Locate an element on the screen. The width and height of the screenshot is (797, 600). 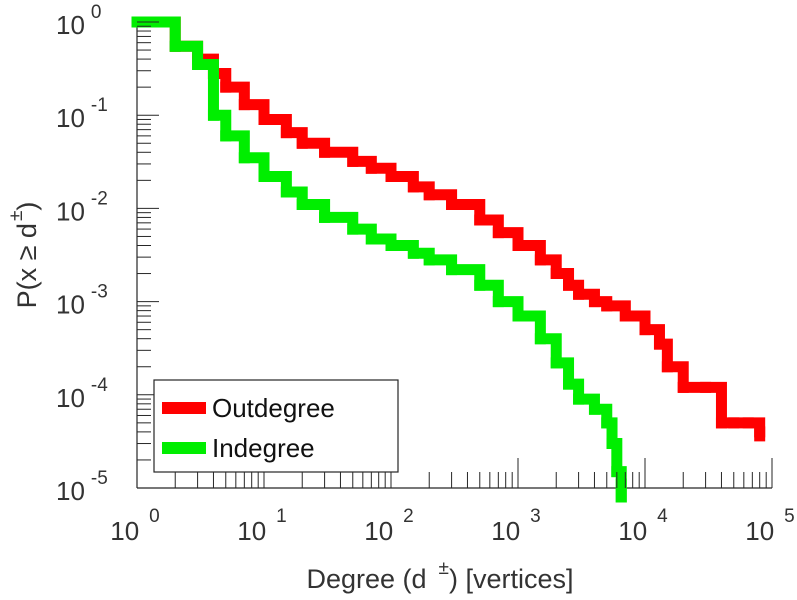
svg-text:105: 10 5 is located at coordinates (770, 526).